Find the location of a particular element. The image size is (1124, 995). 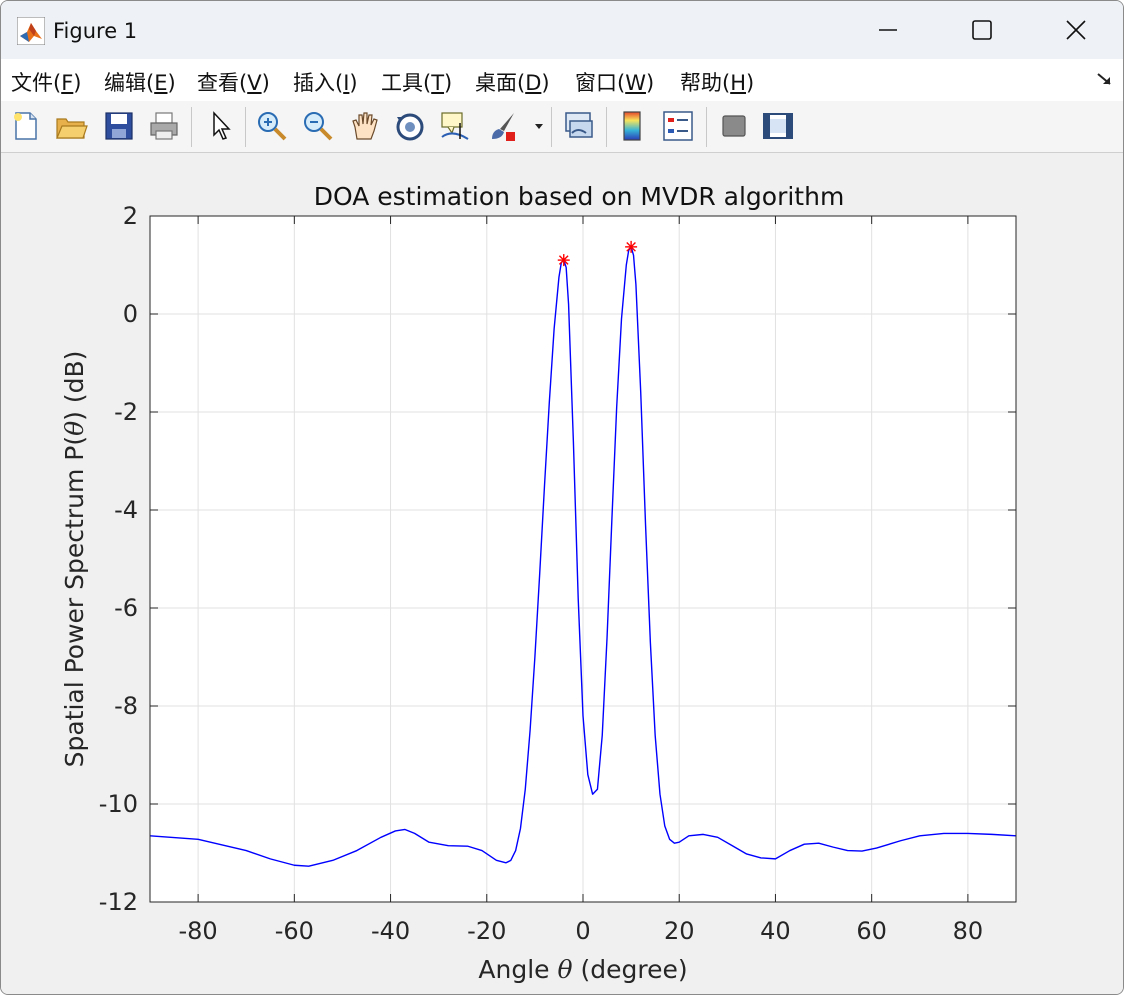

dock-figure-icon is located at coordinates (1105, 79).